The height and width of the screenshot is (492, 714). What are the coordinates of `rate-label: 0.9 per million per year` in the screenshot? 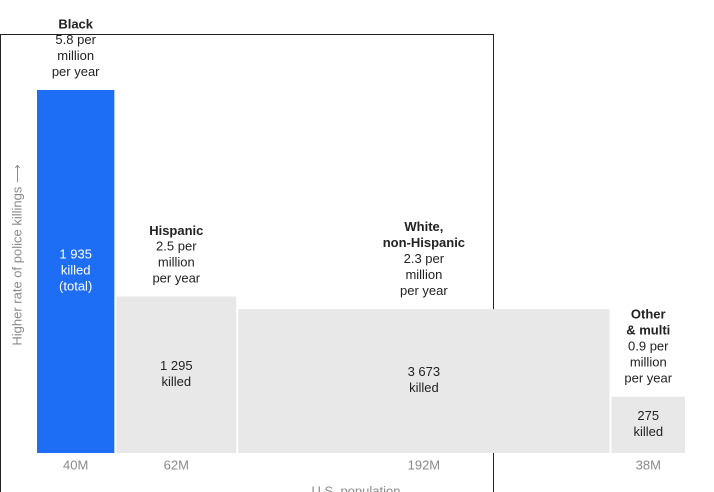 It's located at (648, 362).